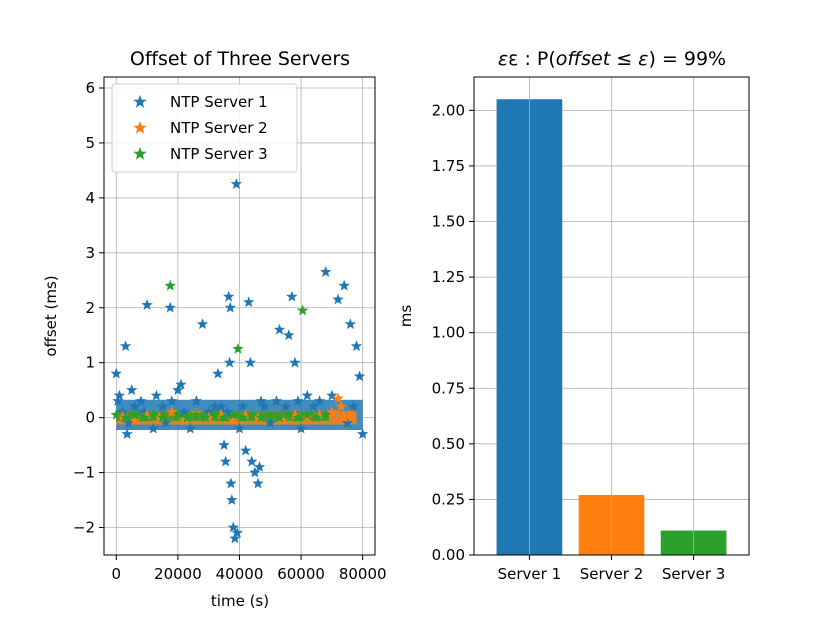 This screenshot has height=623, width=830. Describe the element at coordinates (624, 59) in the screenshot. I see `bar-title-leq: ≤` at that location.